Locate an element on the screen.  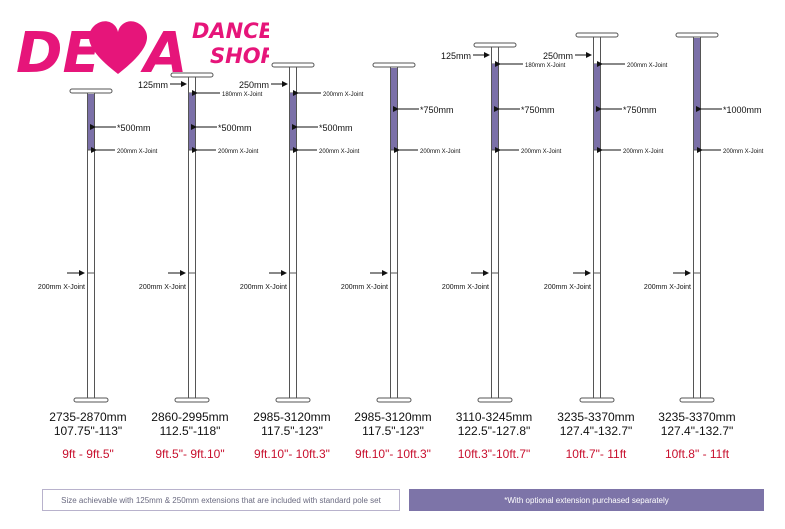
pole-inch-range: 107.75"-113" is located at coordinates (88, 431).